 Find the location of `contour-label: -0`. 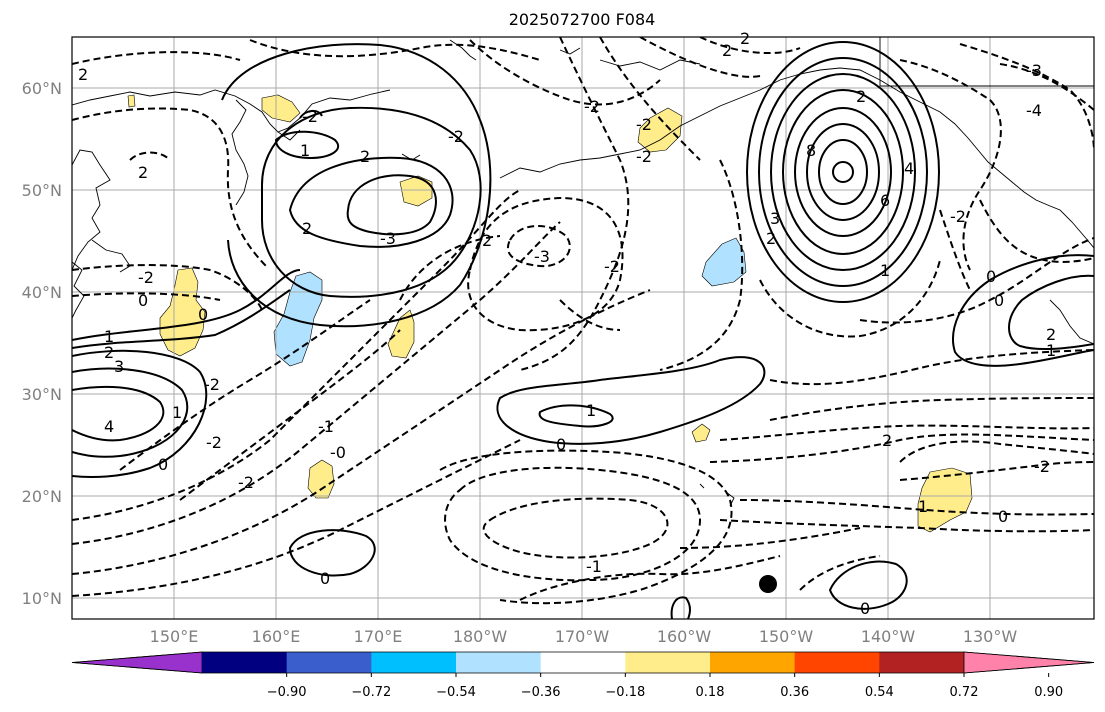

contour-label: -0 is located at coordinates (338, 452).